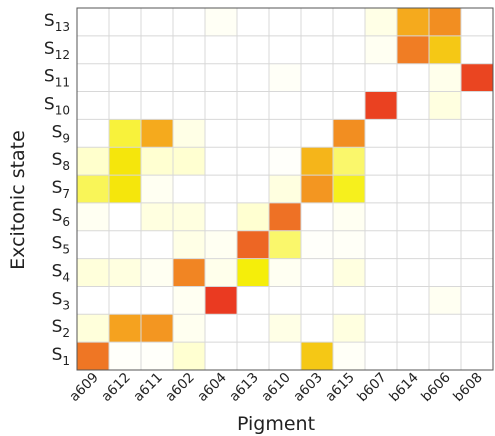 The height and width of the screenshot is (436, 495). Describe the element at coordinates (413, 328) in the screenshot. I see `heatmap-cell-b614-S2` at that location.